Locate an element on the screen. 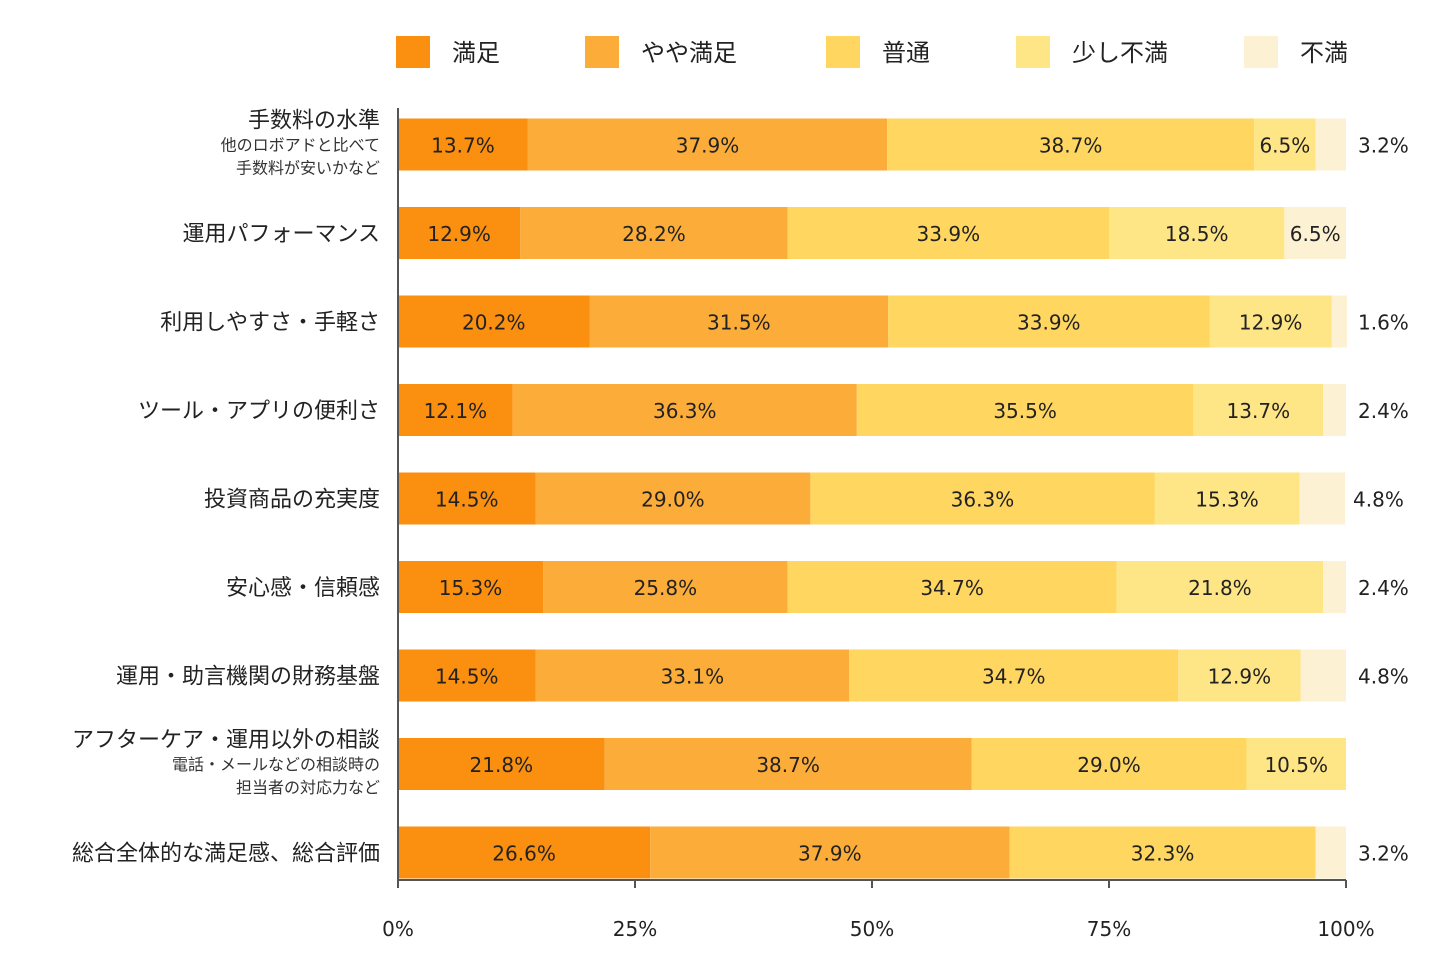  x-tick-label: 0% is located at coordinates (398, 929).